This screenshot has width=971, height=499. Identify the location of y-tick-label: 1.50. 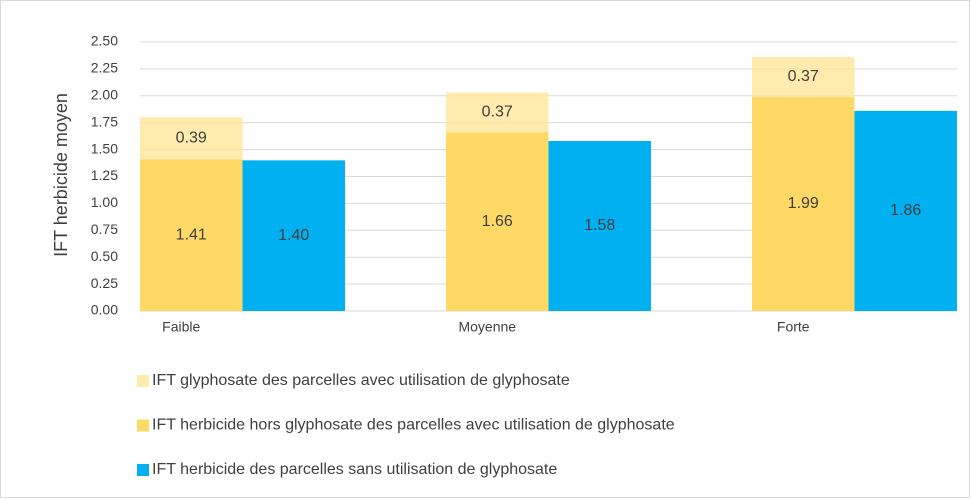
(104, 148).